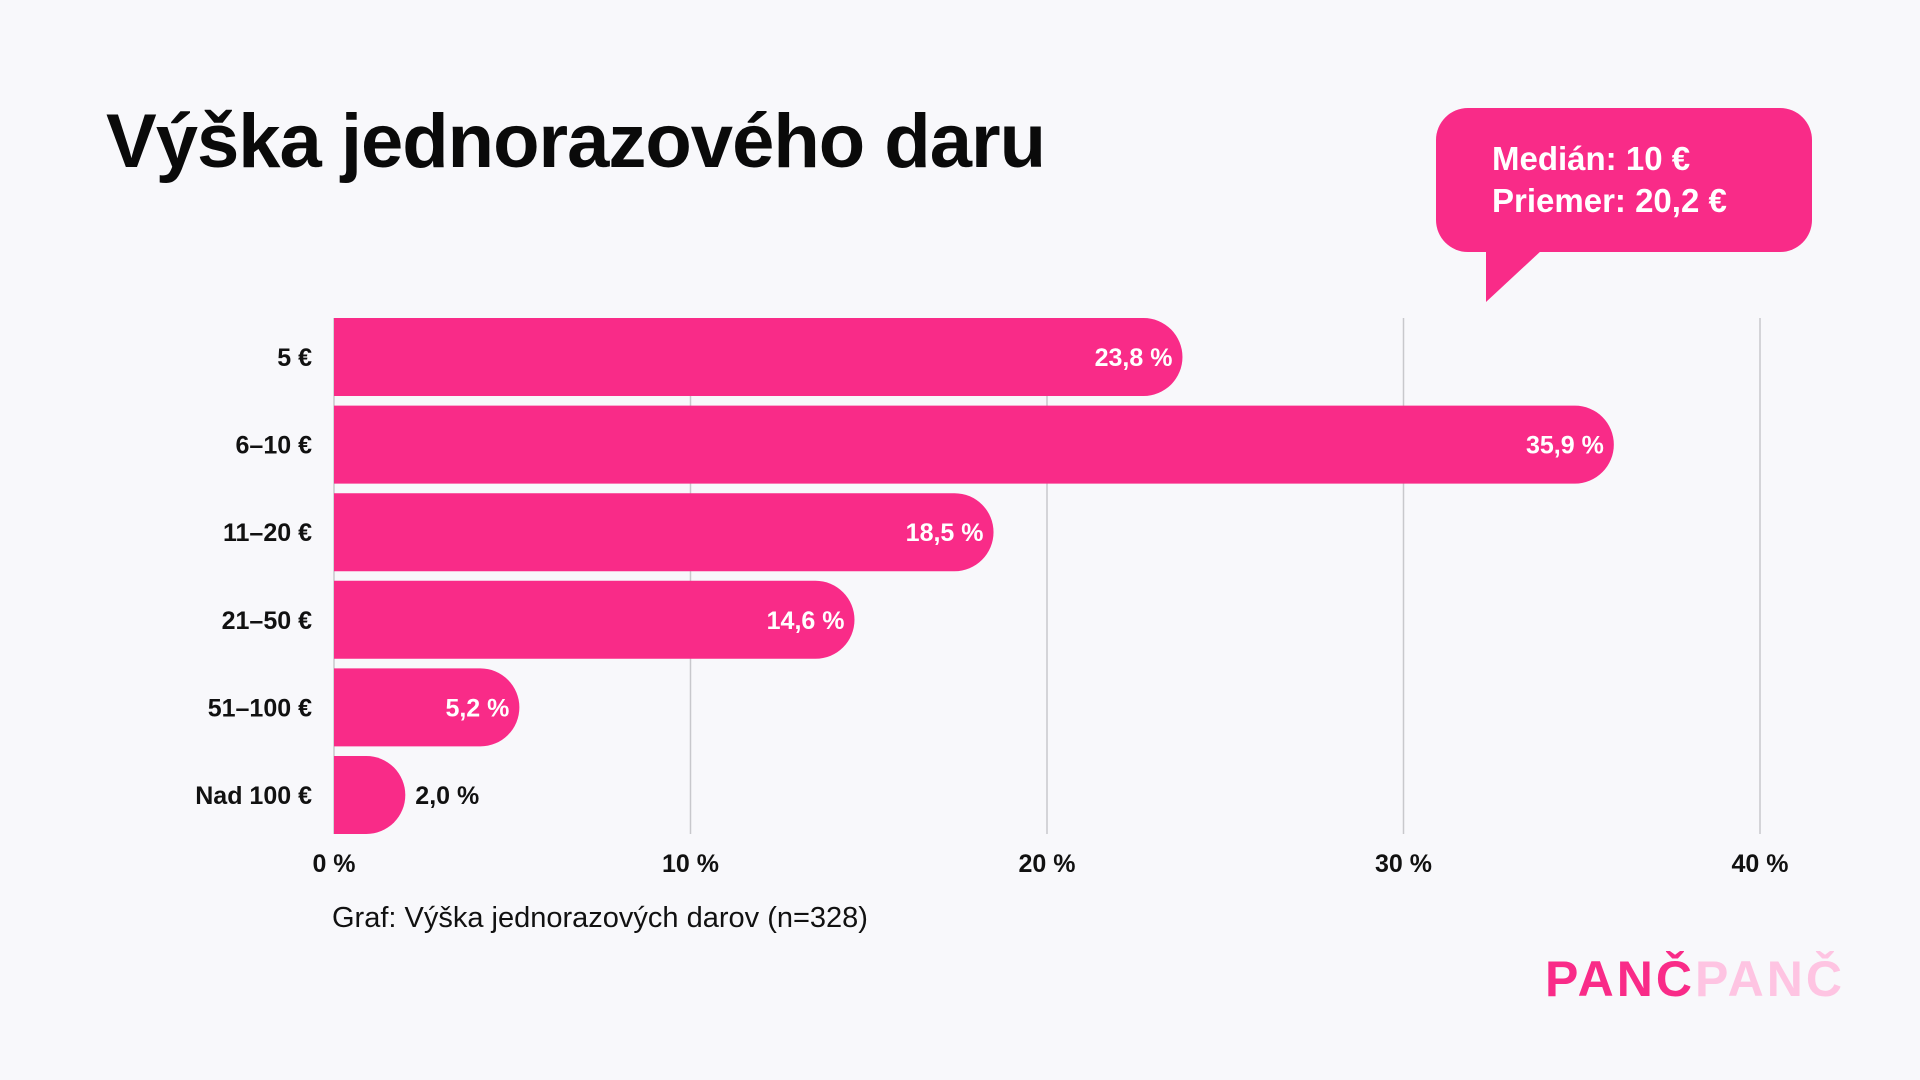 The width and height of the screenshot is (1920, 1080). Describe the element at coordinates (477, 708) in the screenshot. I see `value-label: 5,2 %` at that location.